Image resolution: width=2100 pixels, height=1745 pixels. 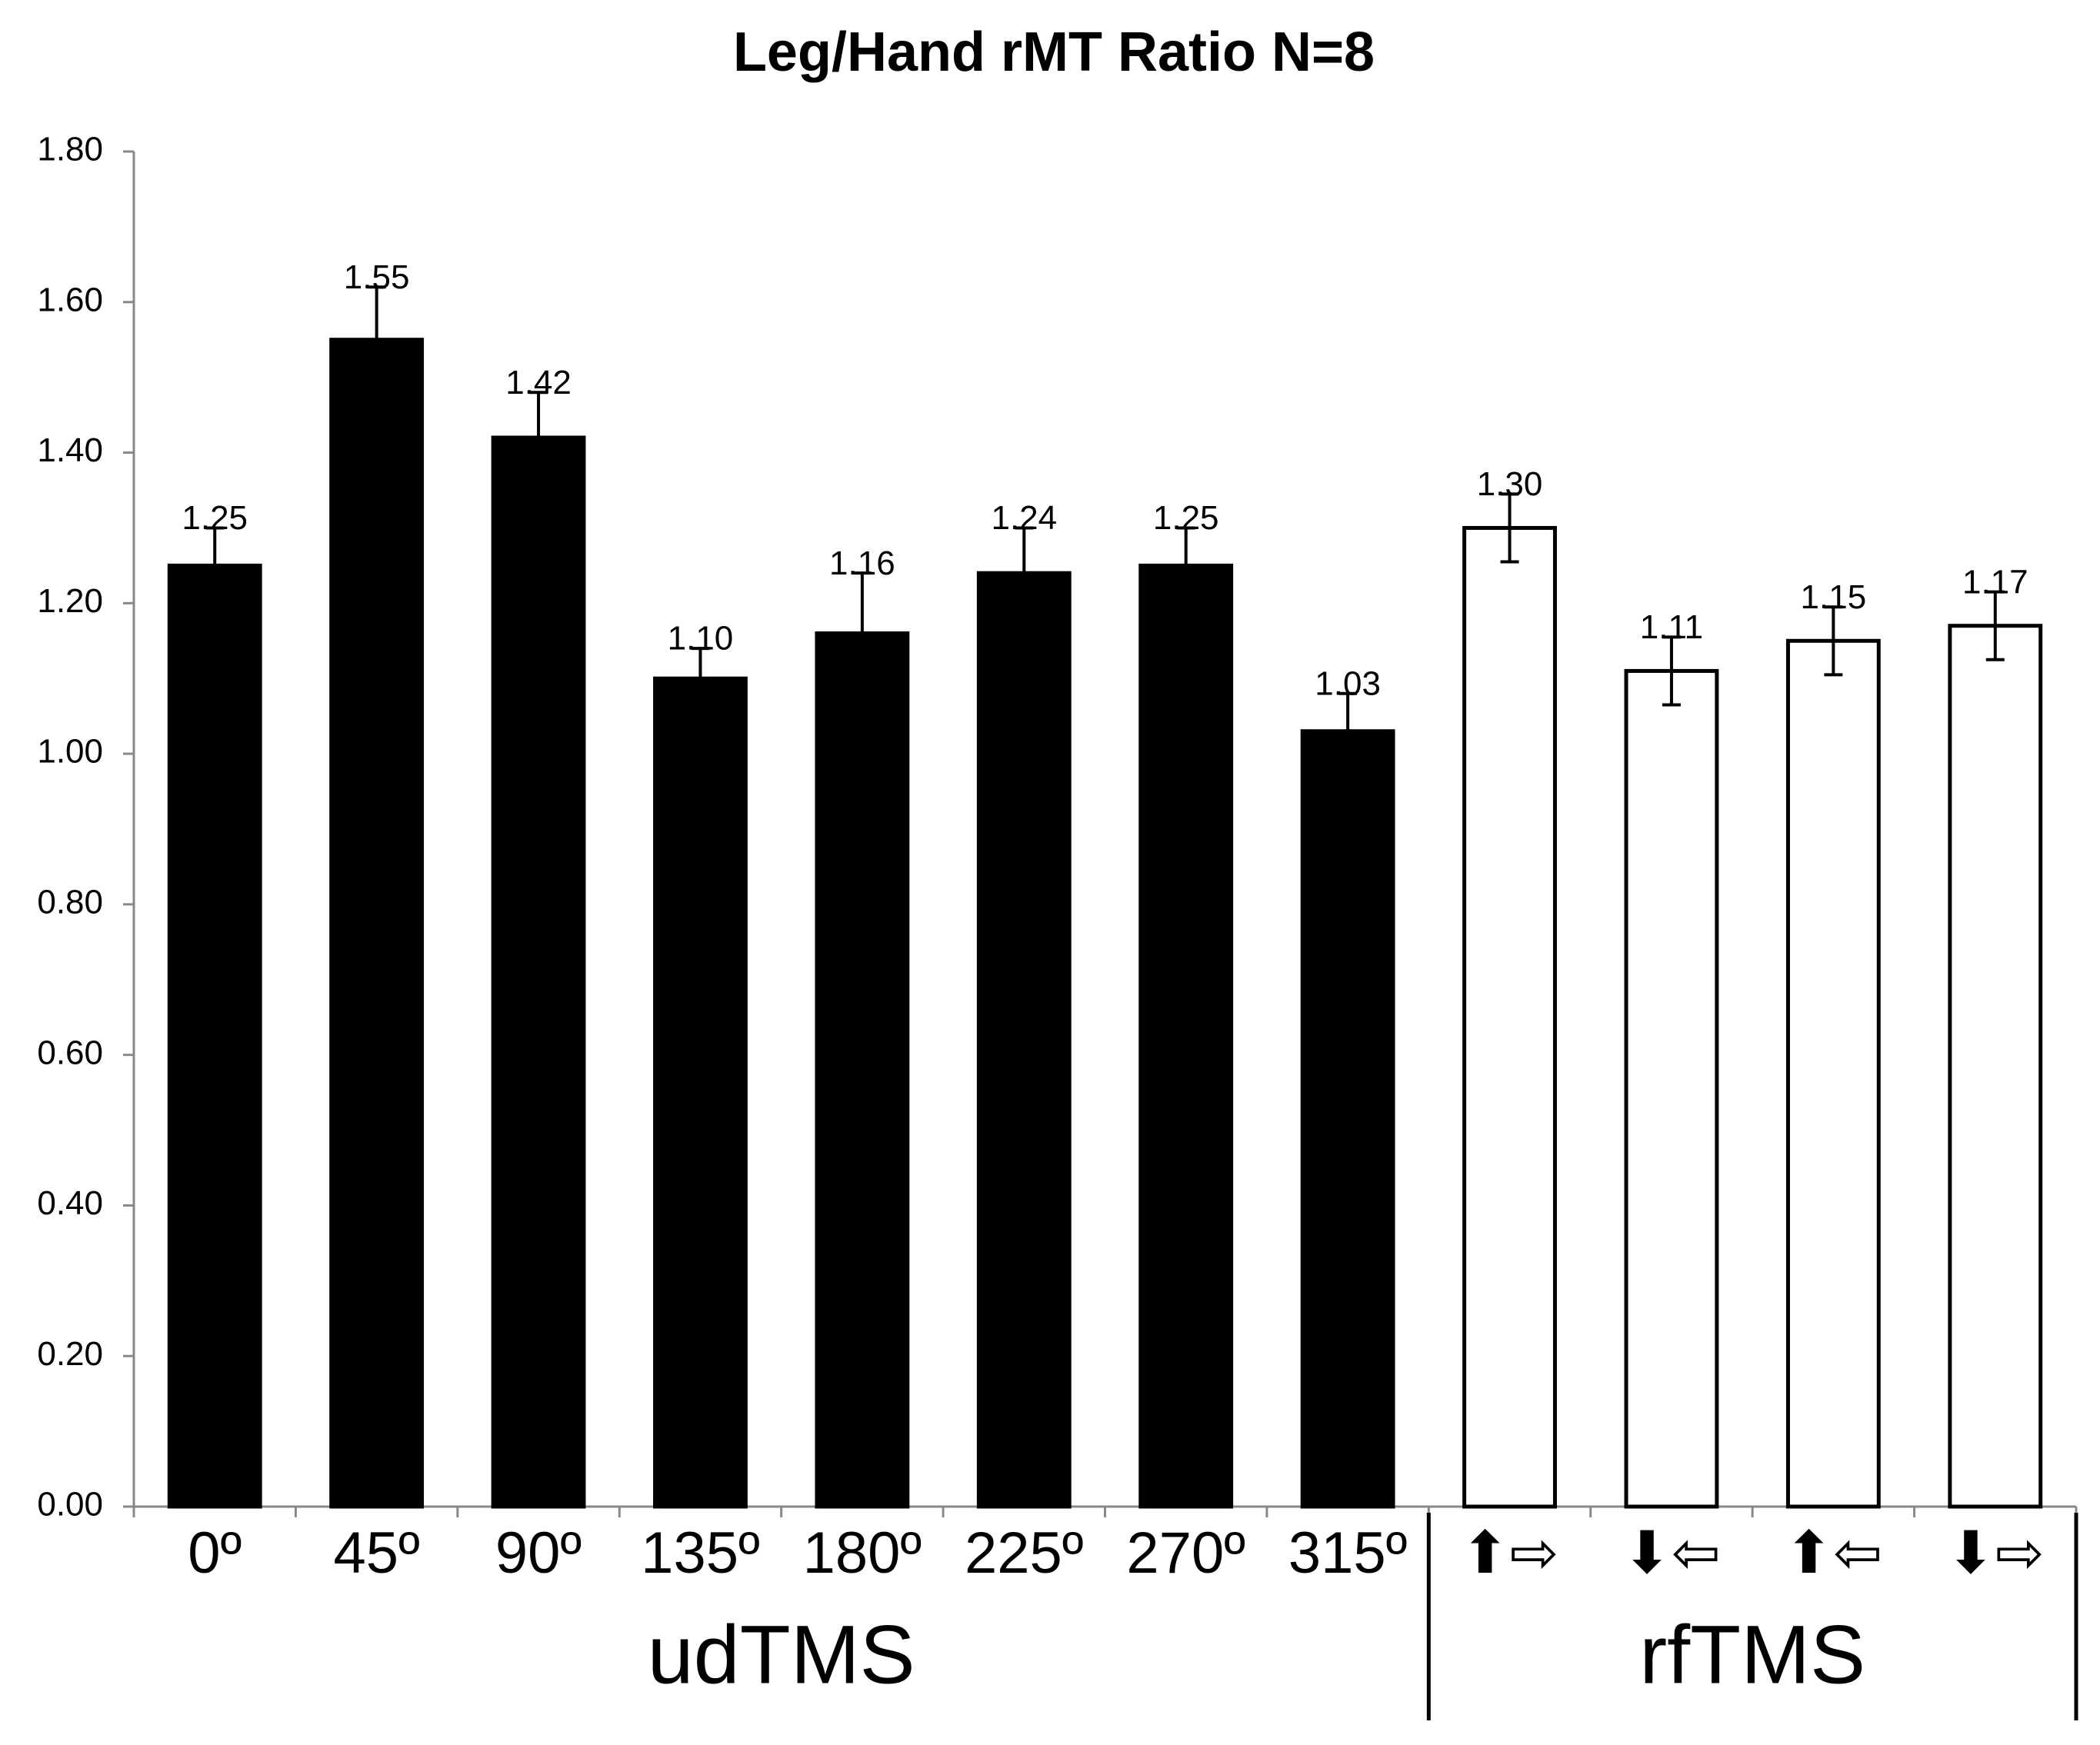 What do you see at coordinates (1834, 597) in the screenshot?
I see `value-label: 1.15` at bounding box center [1834, 597].